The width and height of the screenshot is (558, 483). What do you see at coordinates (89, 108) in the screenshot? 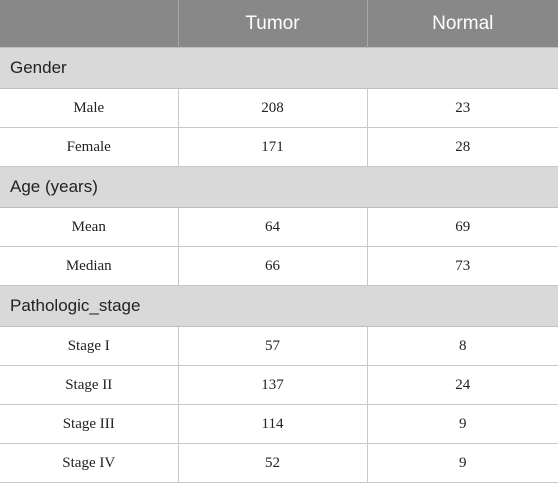
I see `row-label: Male` at bounding box center [89, 108].